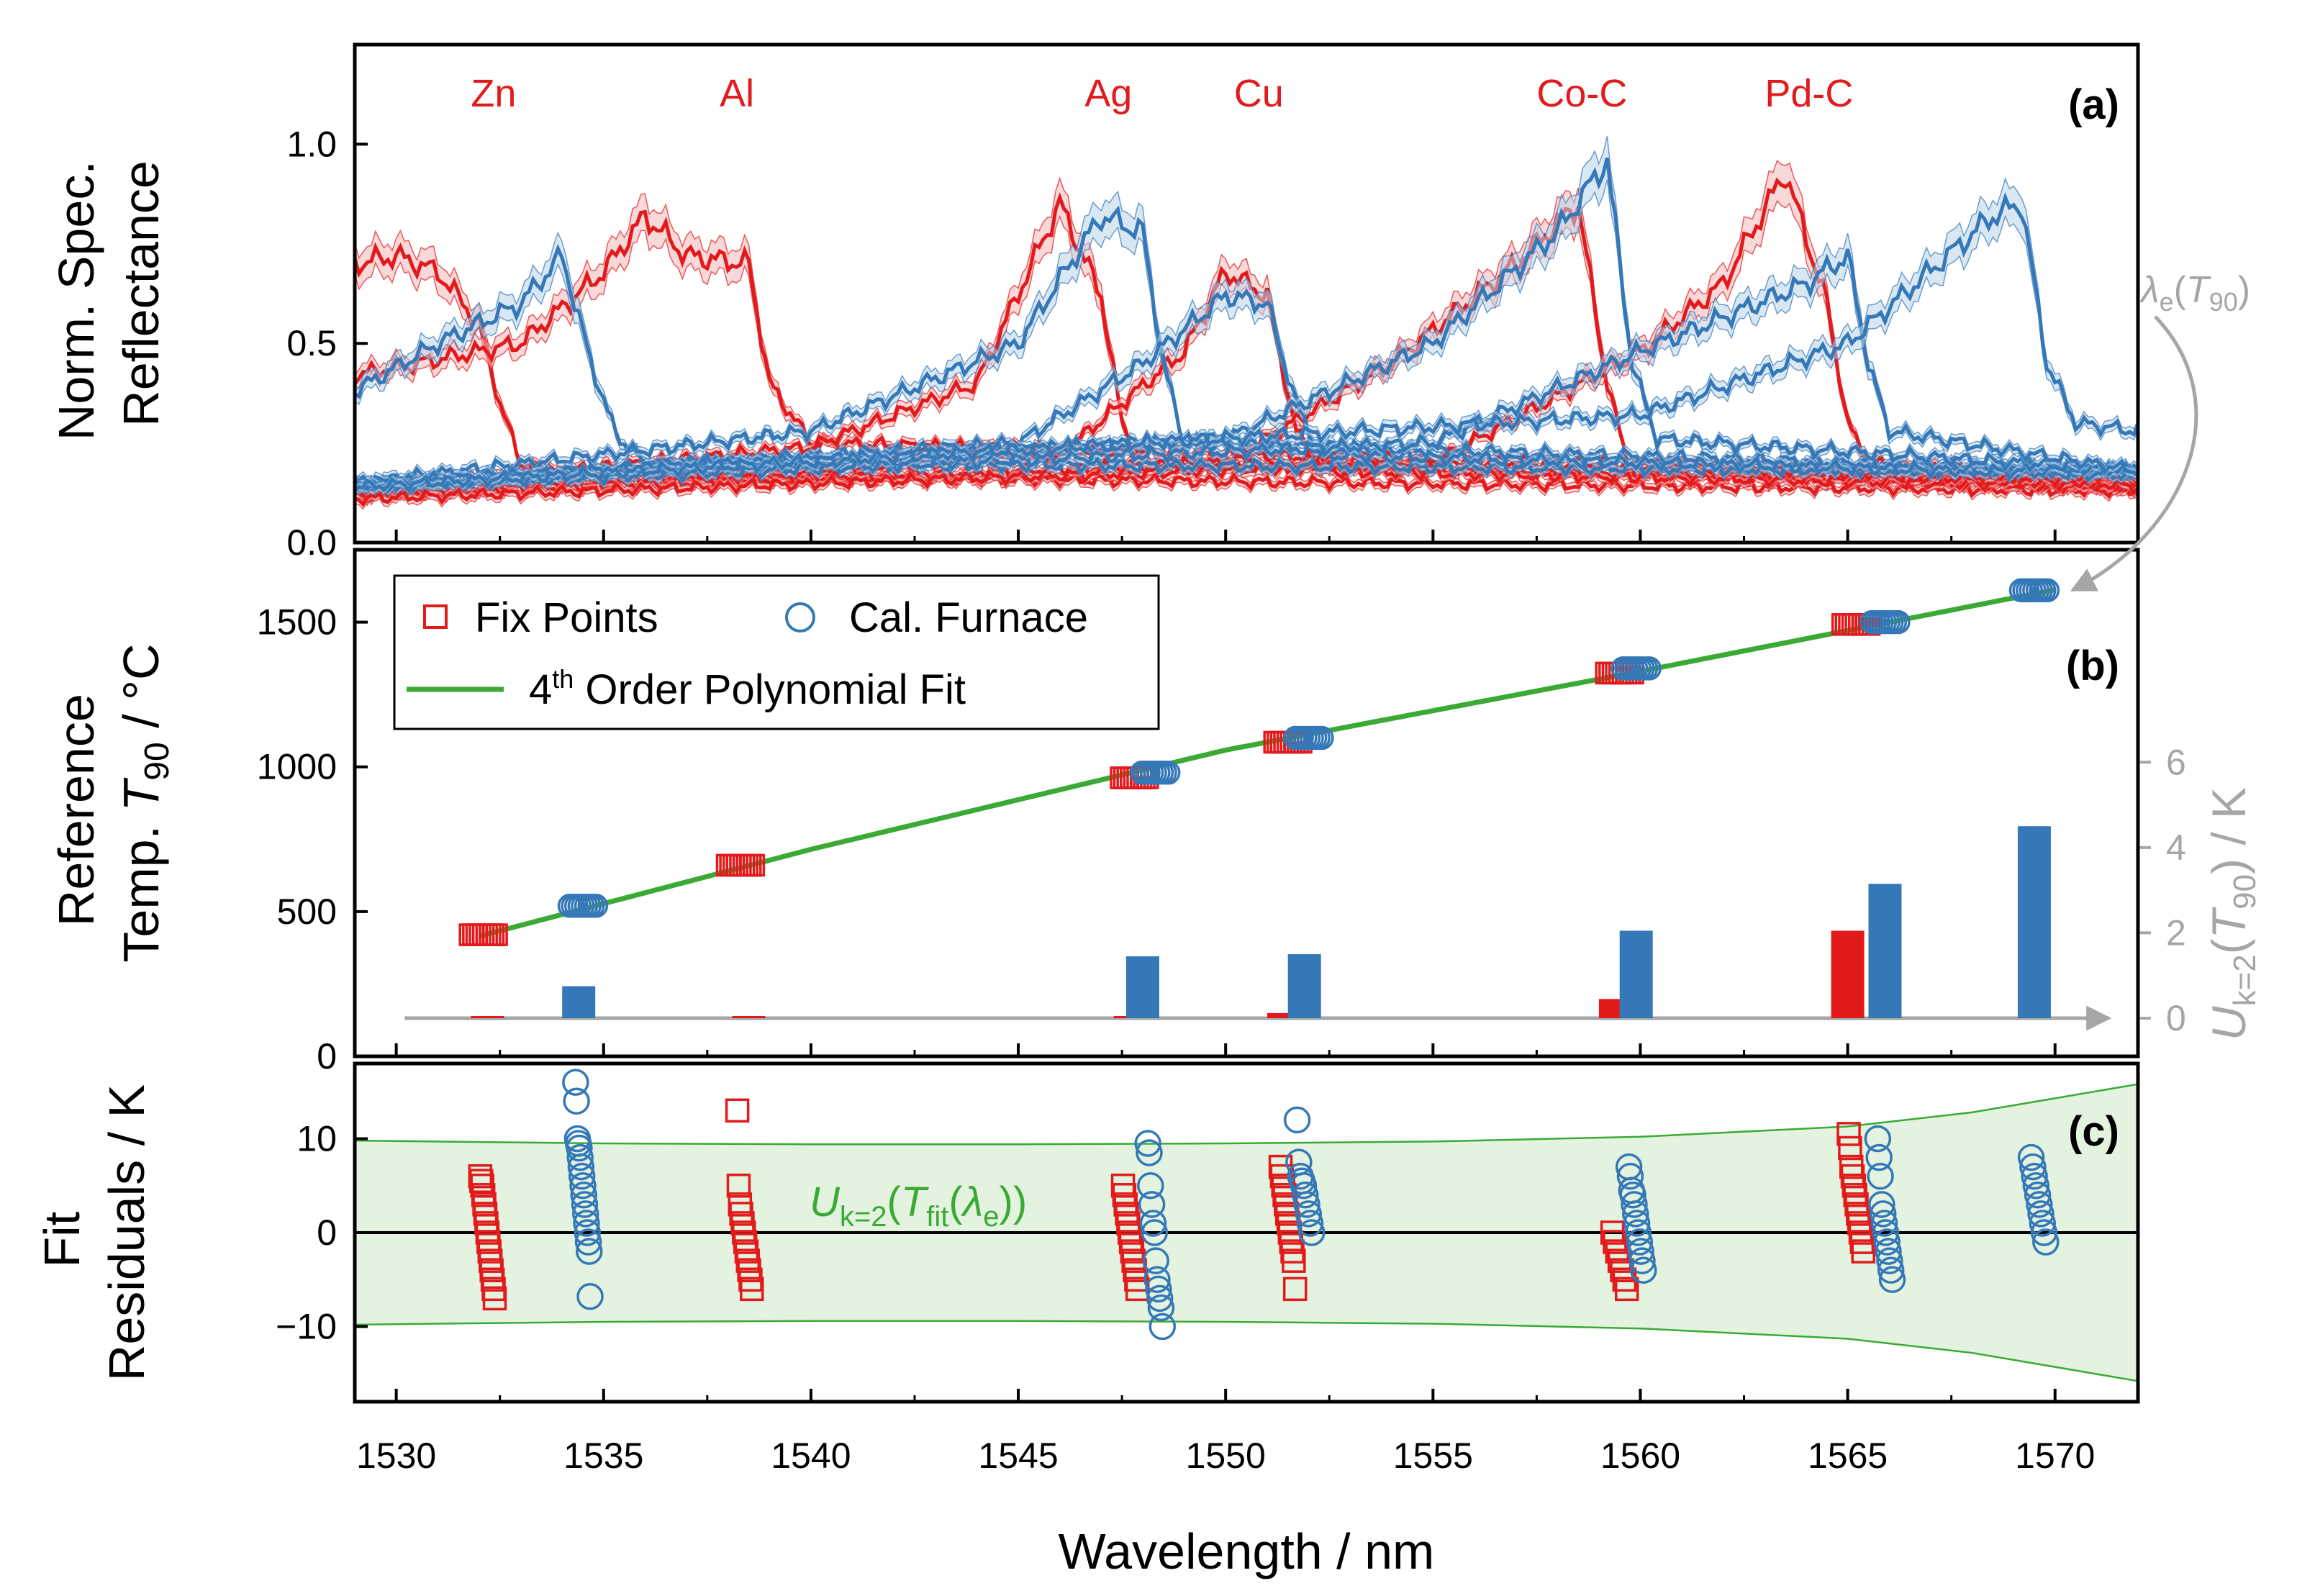 This screenshot has height=1596, width=2315. I want to click on material-label: Pd-C, so click(1808, 94).